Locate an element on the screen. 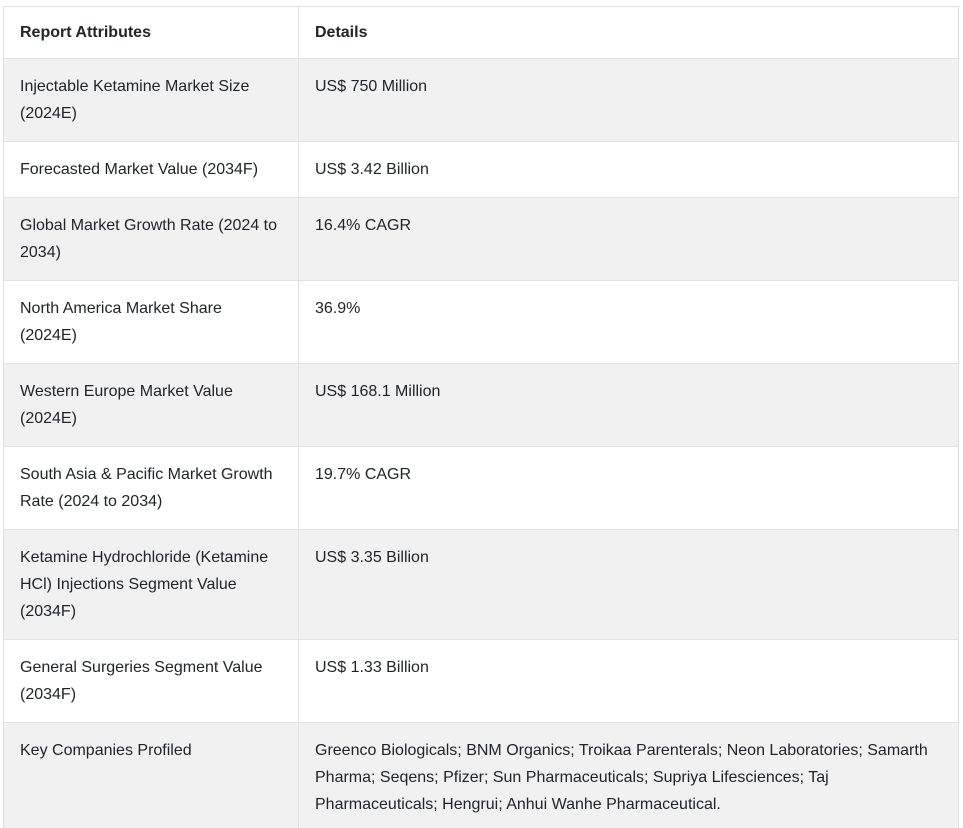 This screenshot has width=963, height=828. detail-cell: US$ 3.35 Billion is located at coordinates (628, 584).